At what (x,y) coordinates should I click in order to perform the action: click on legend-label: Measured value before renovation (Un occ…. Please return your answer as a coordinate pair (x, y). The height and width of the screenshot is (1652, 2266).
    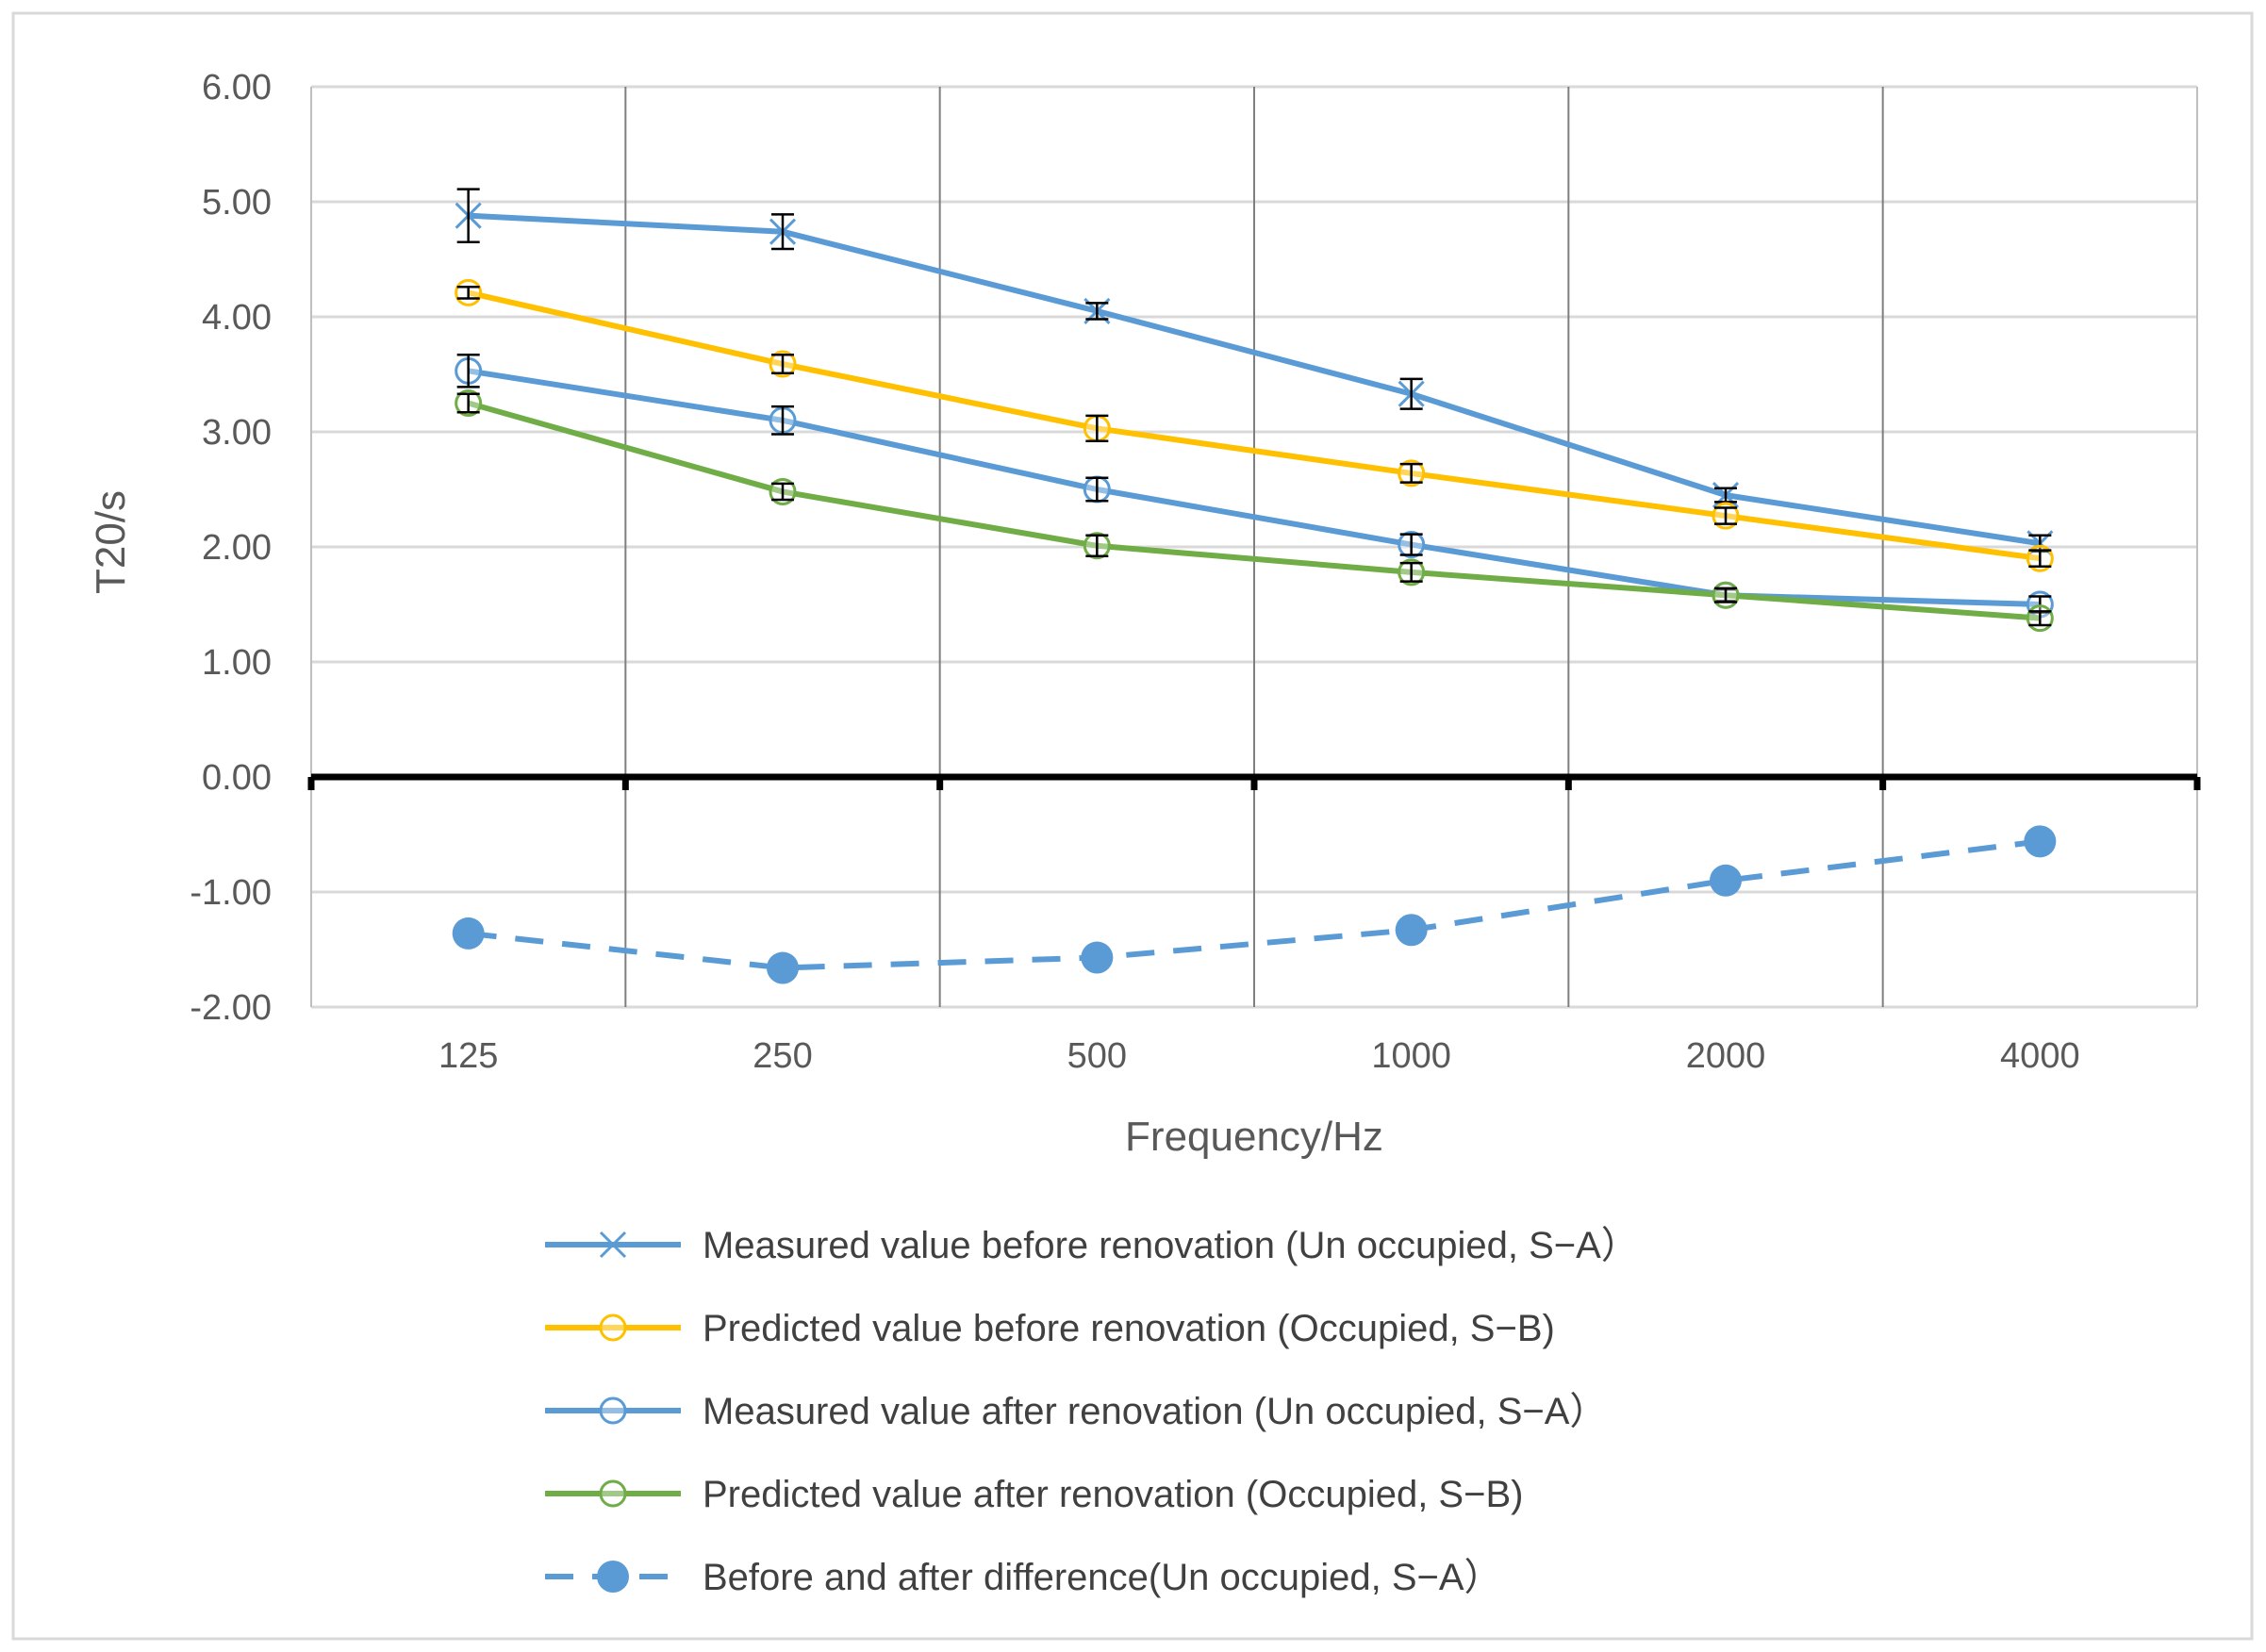
    Looking at the image, I should click on (1171, 1245).